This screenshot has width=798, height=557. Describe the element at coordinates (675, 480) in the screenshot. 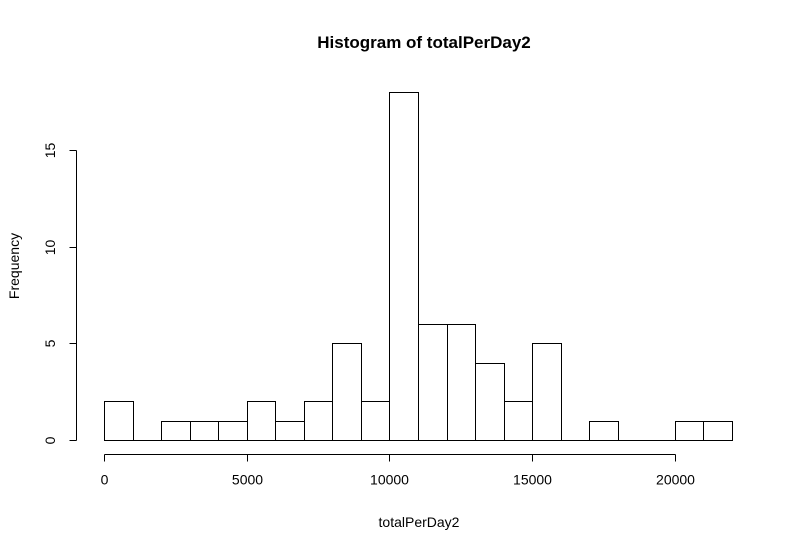

I see `x-tick-label: 20000` at that location.